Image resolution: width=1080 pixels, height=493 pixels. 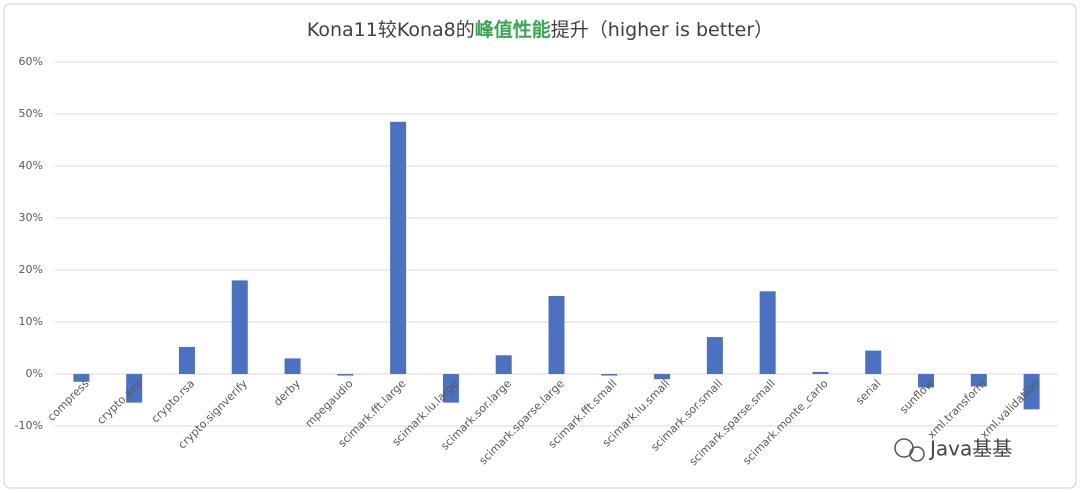 I want to click on watermark: Java基基, so click(x=953, y=449).